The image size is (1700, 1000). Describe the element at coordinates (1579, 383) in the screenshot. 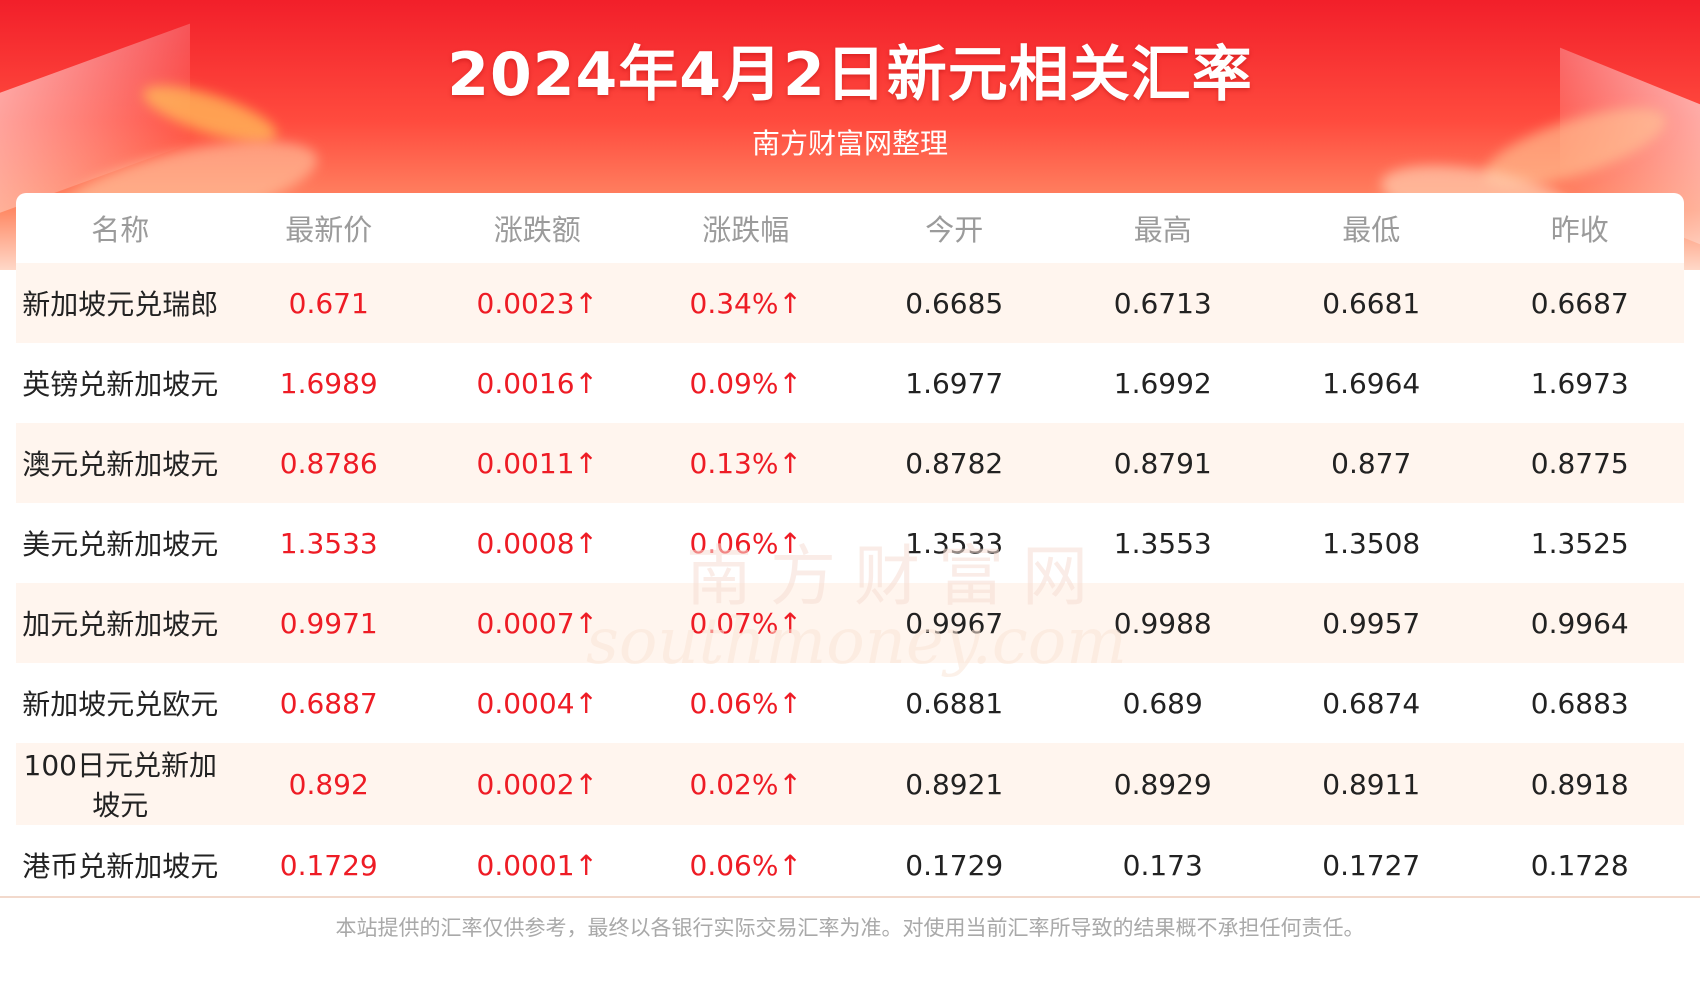

I see `cell-prev-close: 1.6973` at that location.